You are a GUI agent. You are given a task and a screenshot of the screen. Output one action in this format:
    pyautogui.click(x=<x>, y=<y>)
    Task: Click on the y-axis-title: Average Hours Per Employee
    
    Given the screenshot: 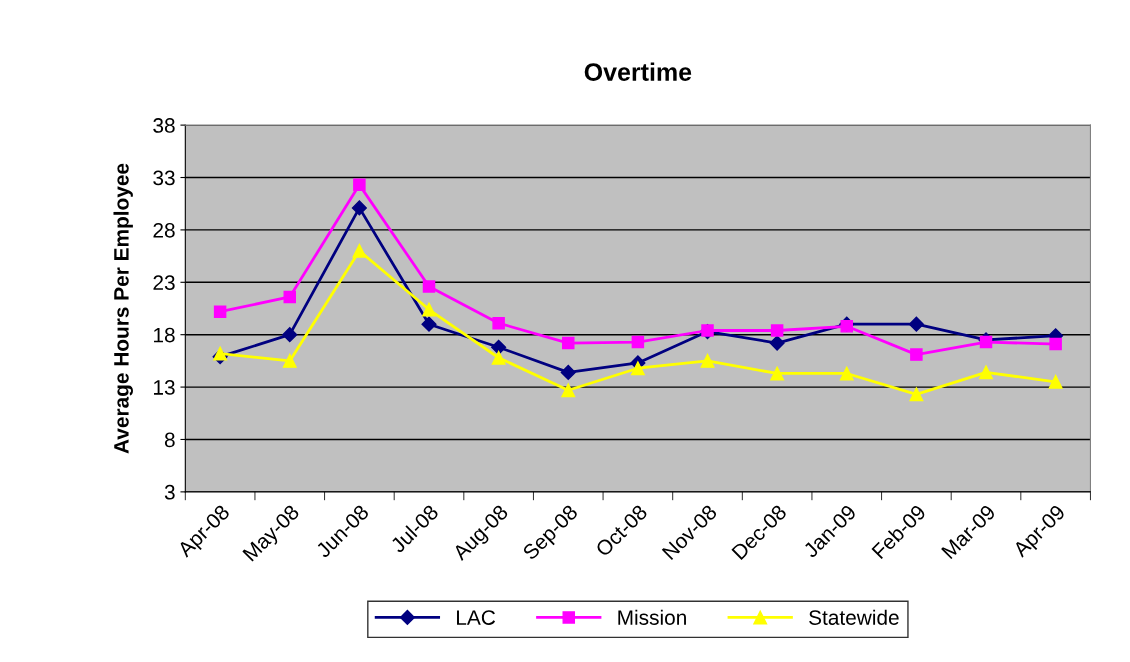 What is the action you would take?
    pyautogui.click(x=123, y=308)
    